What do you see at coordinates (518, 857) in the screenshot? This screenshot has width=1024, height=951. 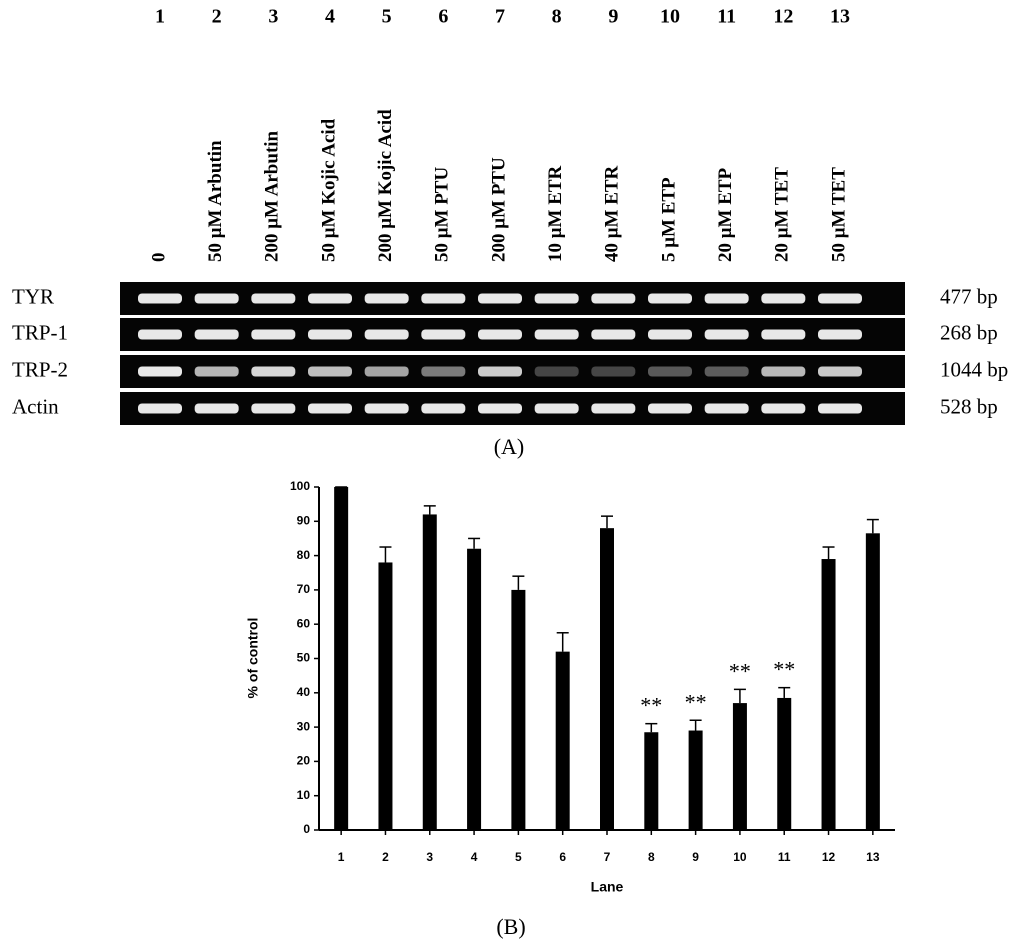 I see `x-tick-label: 5` at bounding box center [518, 857].